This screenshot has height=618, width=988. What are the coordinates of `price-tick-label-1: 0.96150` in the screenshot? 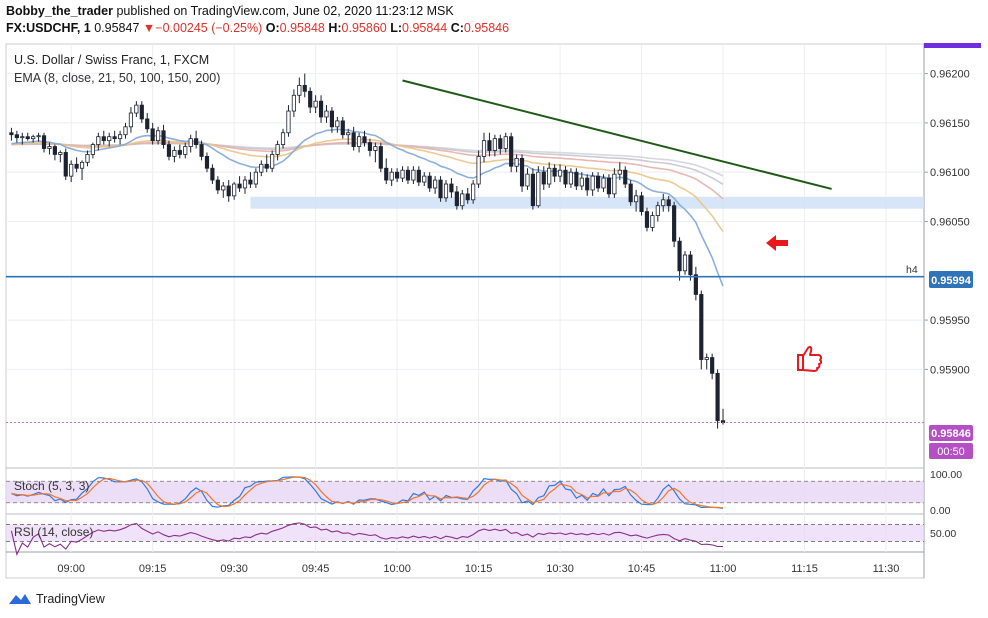 It's located at (950, 124).